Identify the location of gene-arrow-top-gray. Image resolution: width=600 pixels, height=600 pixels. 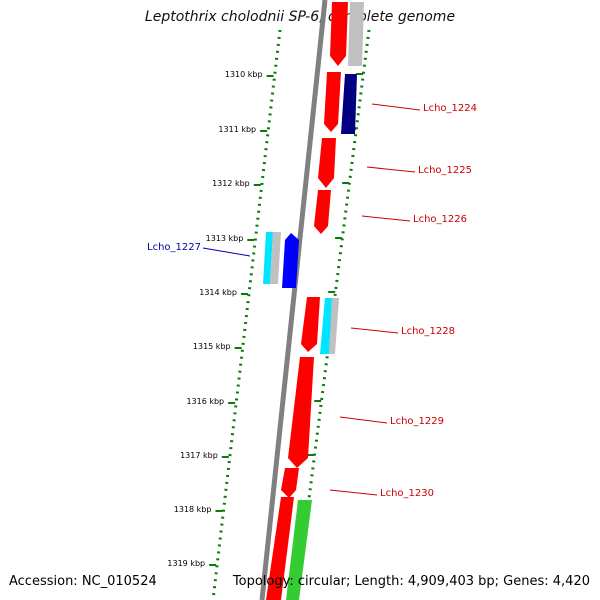
(356, 34).